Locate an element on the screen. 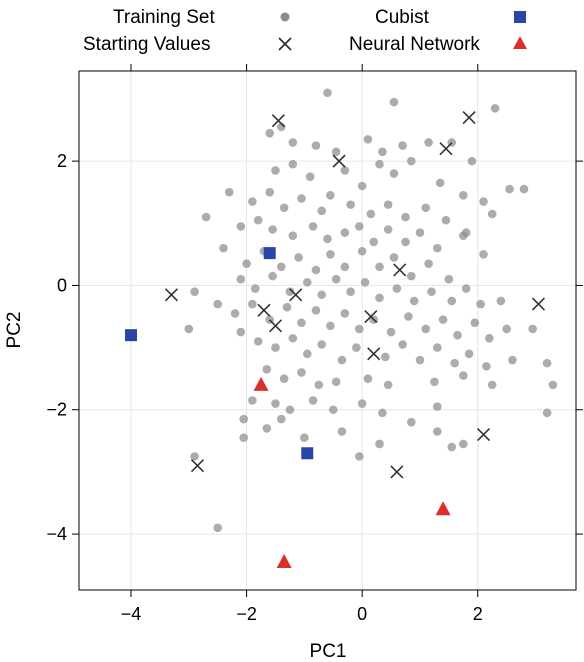 The width and height of the screenshot is (584, 662). x-axis-label: PC1 is located at coordinates (328, 651).